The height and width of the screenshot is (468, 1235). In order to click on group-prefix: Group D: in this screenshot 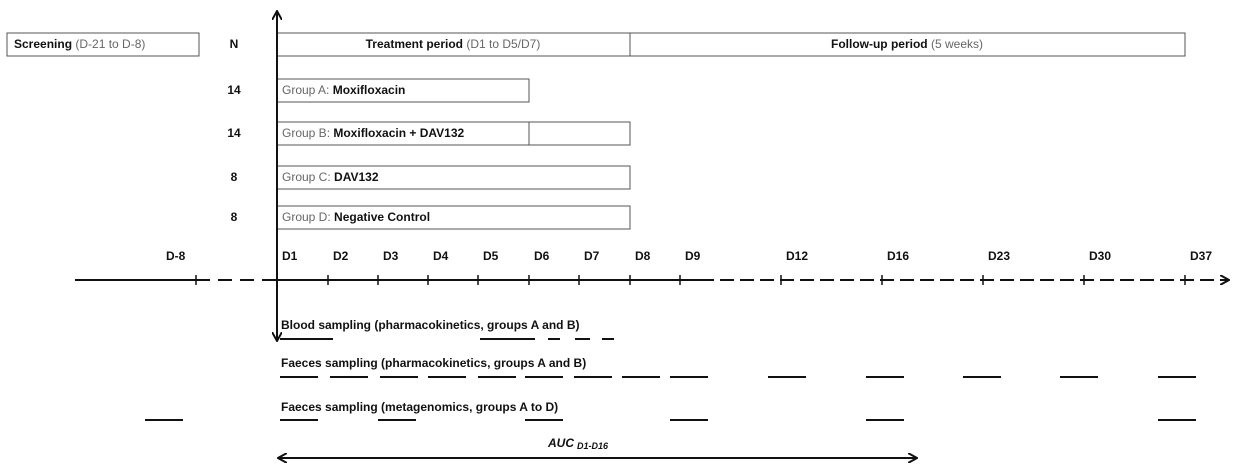, I will do `click(308, 217)`.